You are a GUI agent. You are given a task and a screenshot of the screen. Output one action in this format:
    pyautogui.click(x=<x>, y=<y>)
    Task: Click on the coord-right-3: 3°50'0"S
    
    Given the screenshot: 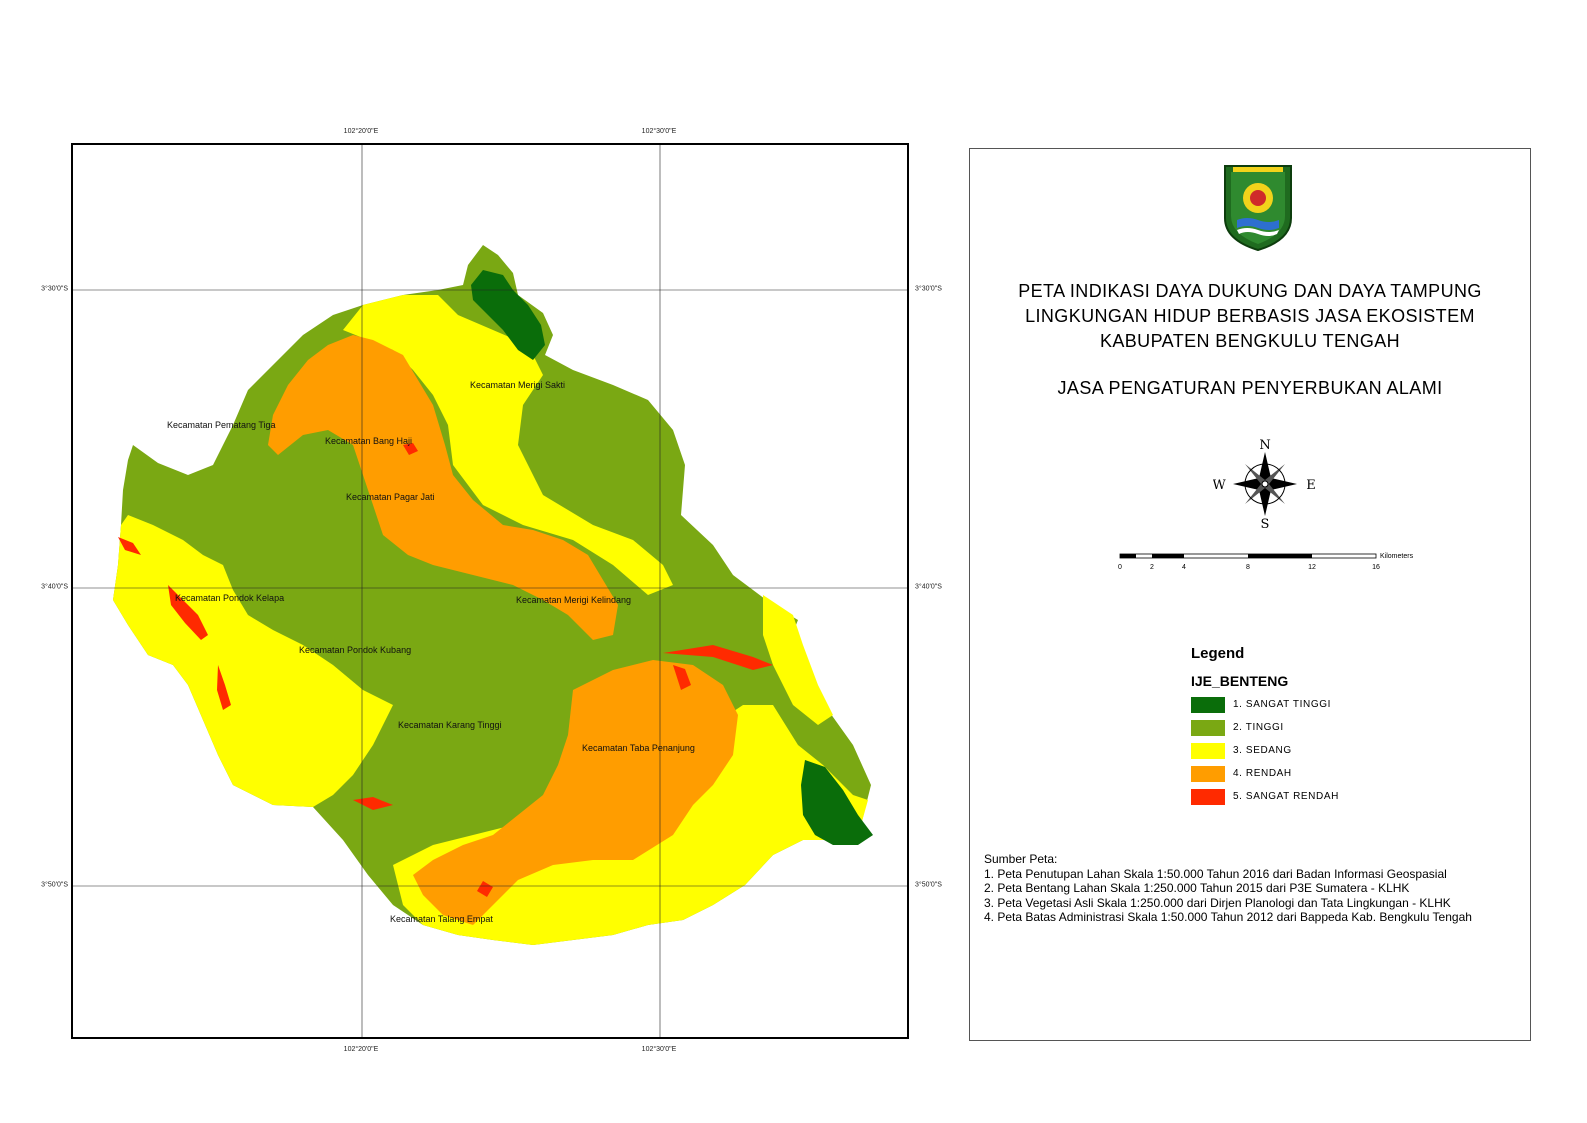 What is the action you would take?
    pyautogui.click(x=928, y=885)
    